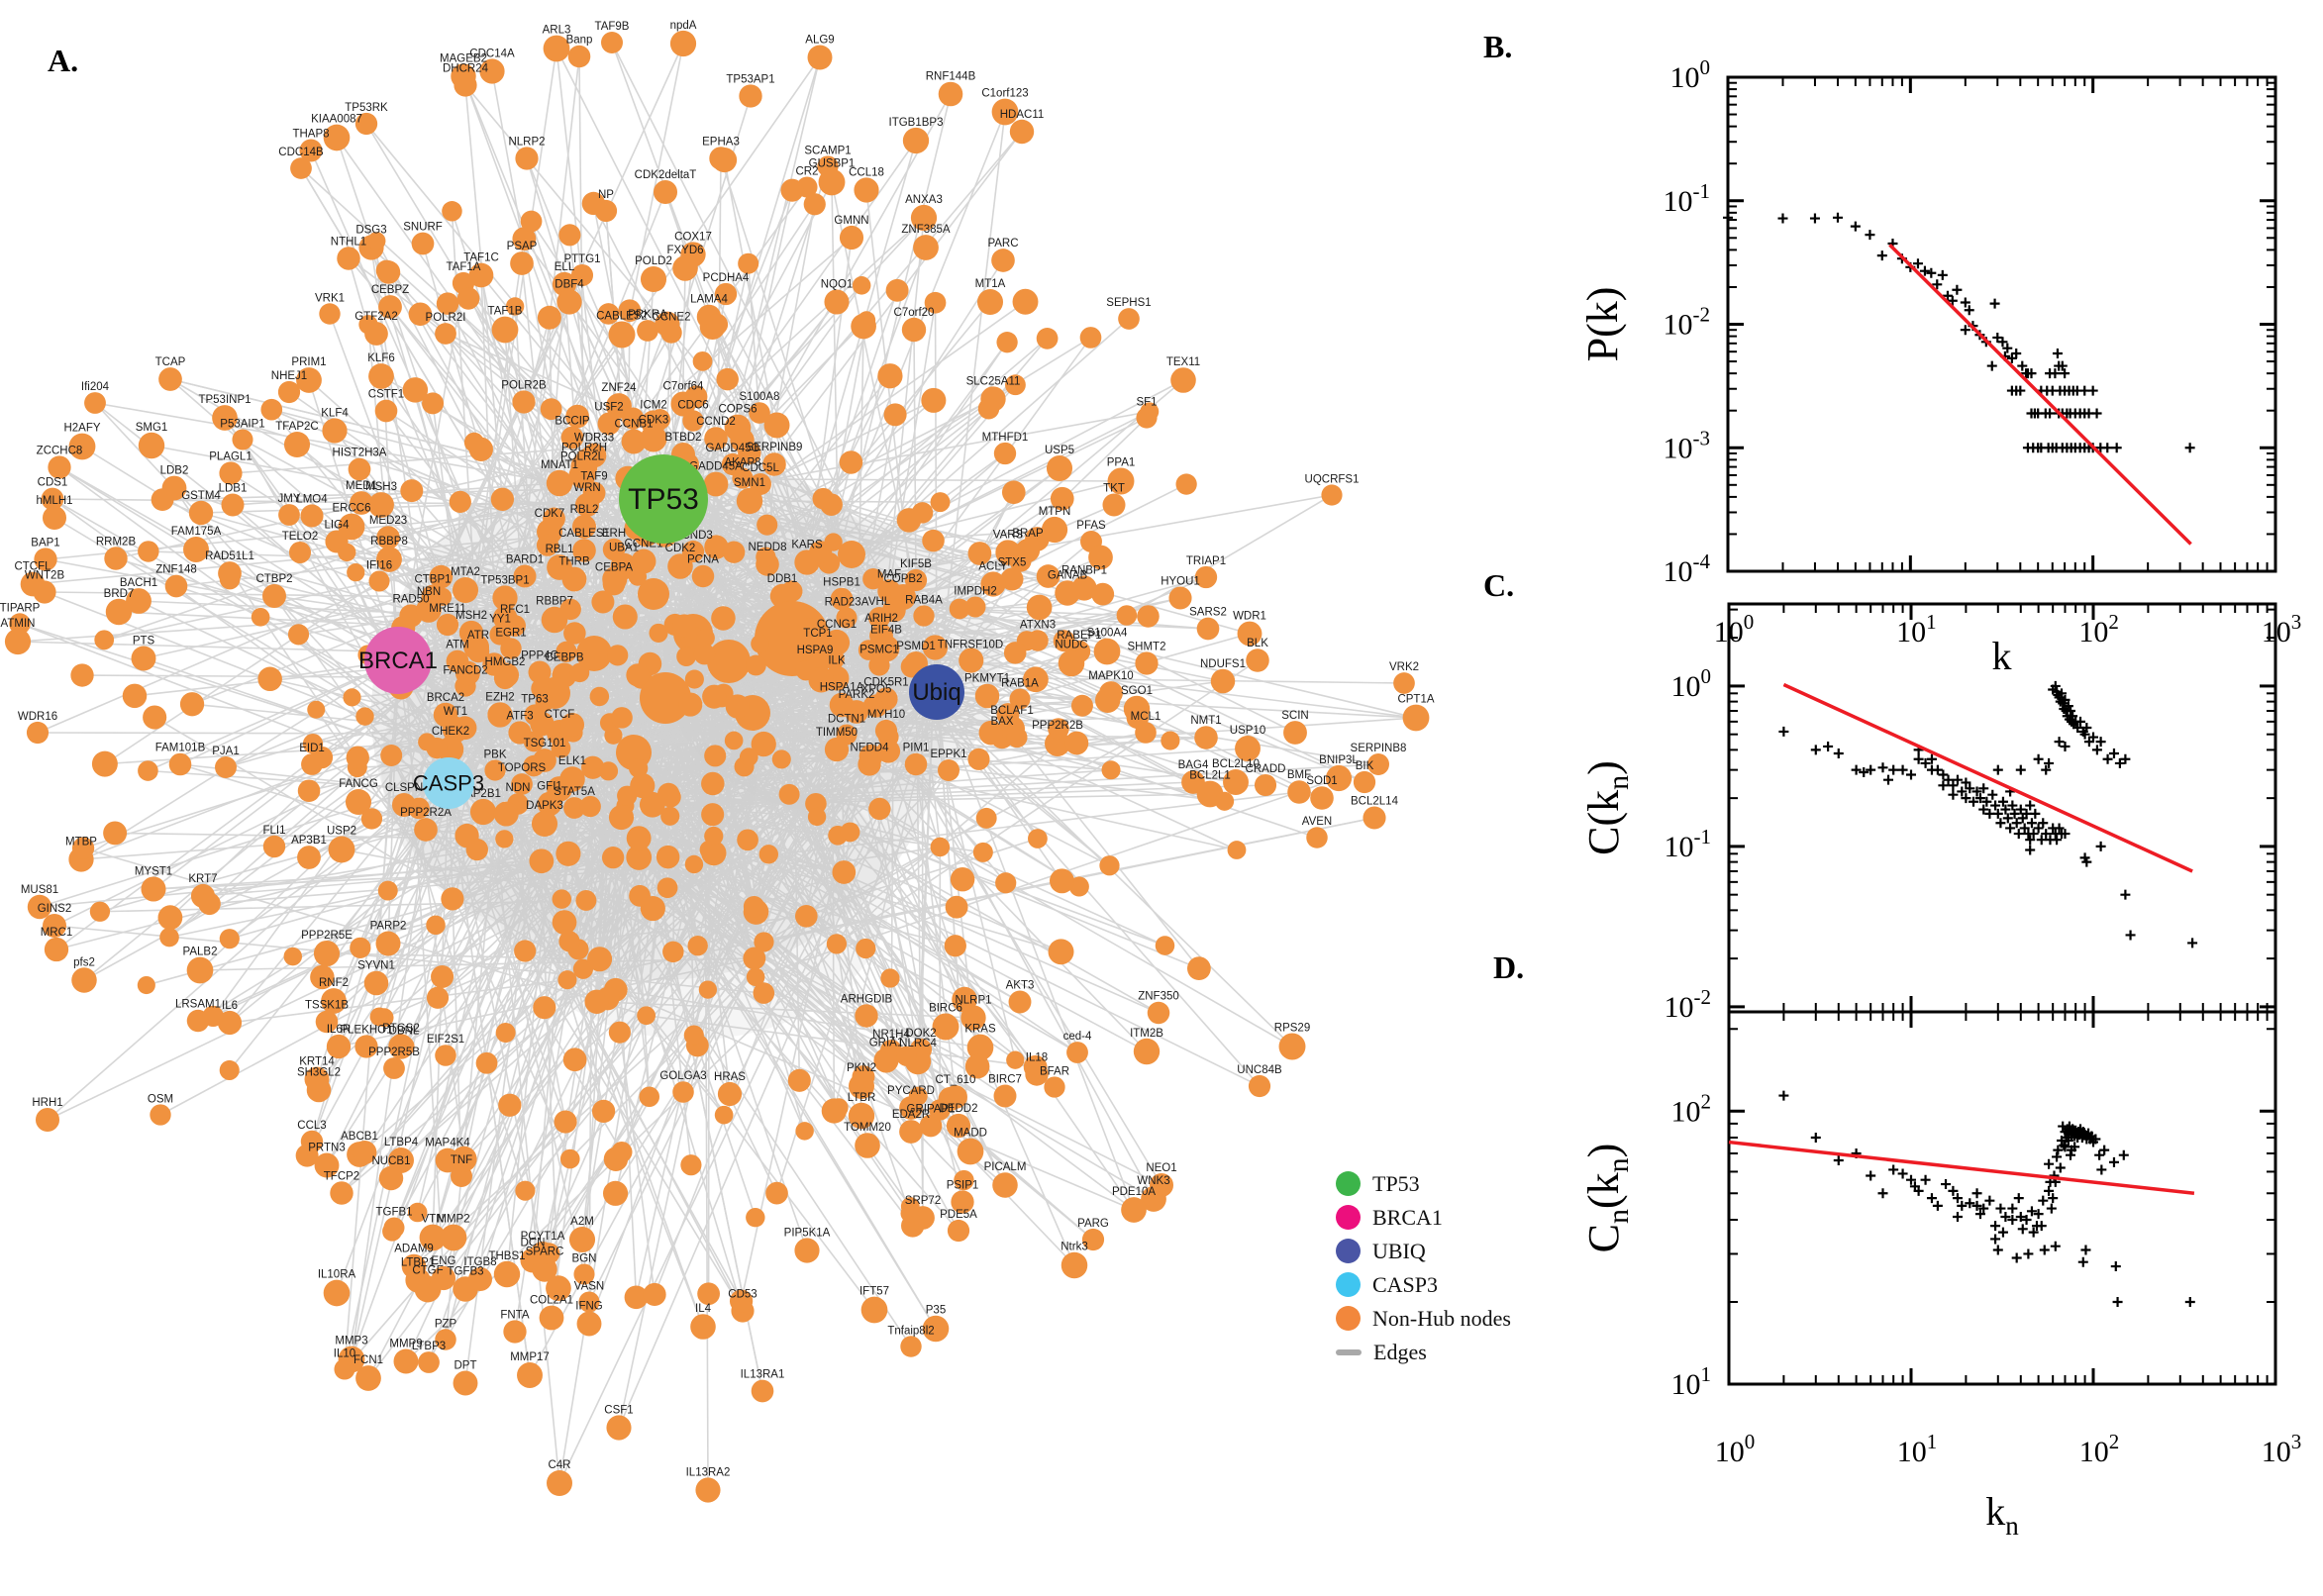 The width and height of the screenshot is (2323, 1596). I want to click on node-label: MYH10, so click(886, 715).